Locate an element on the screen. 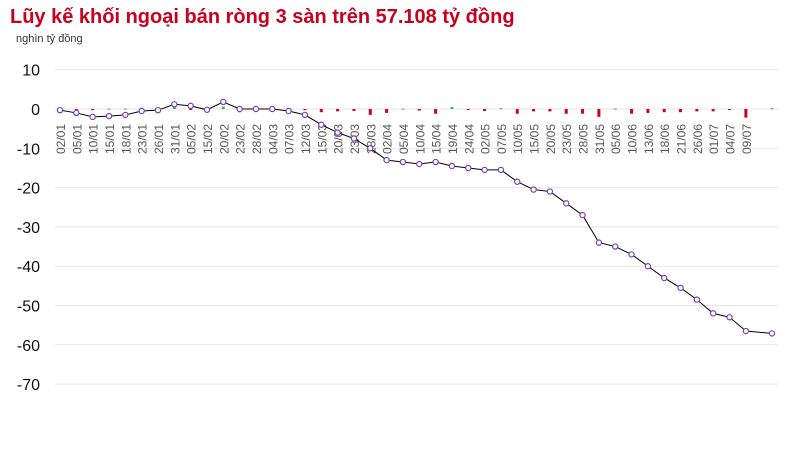 Image resolution: width=800 pixels, height=449 pixels. x-tick-label: 21/06 is located at coordinates (682, 139).